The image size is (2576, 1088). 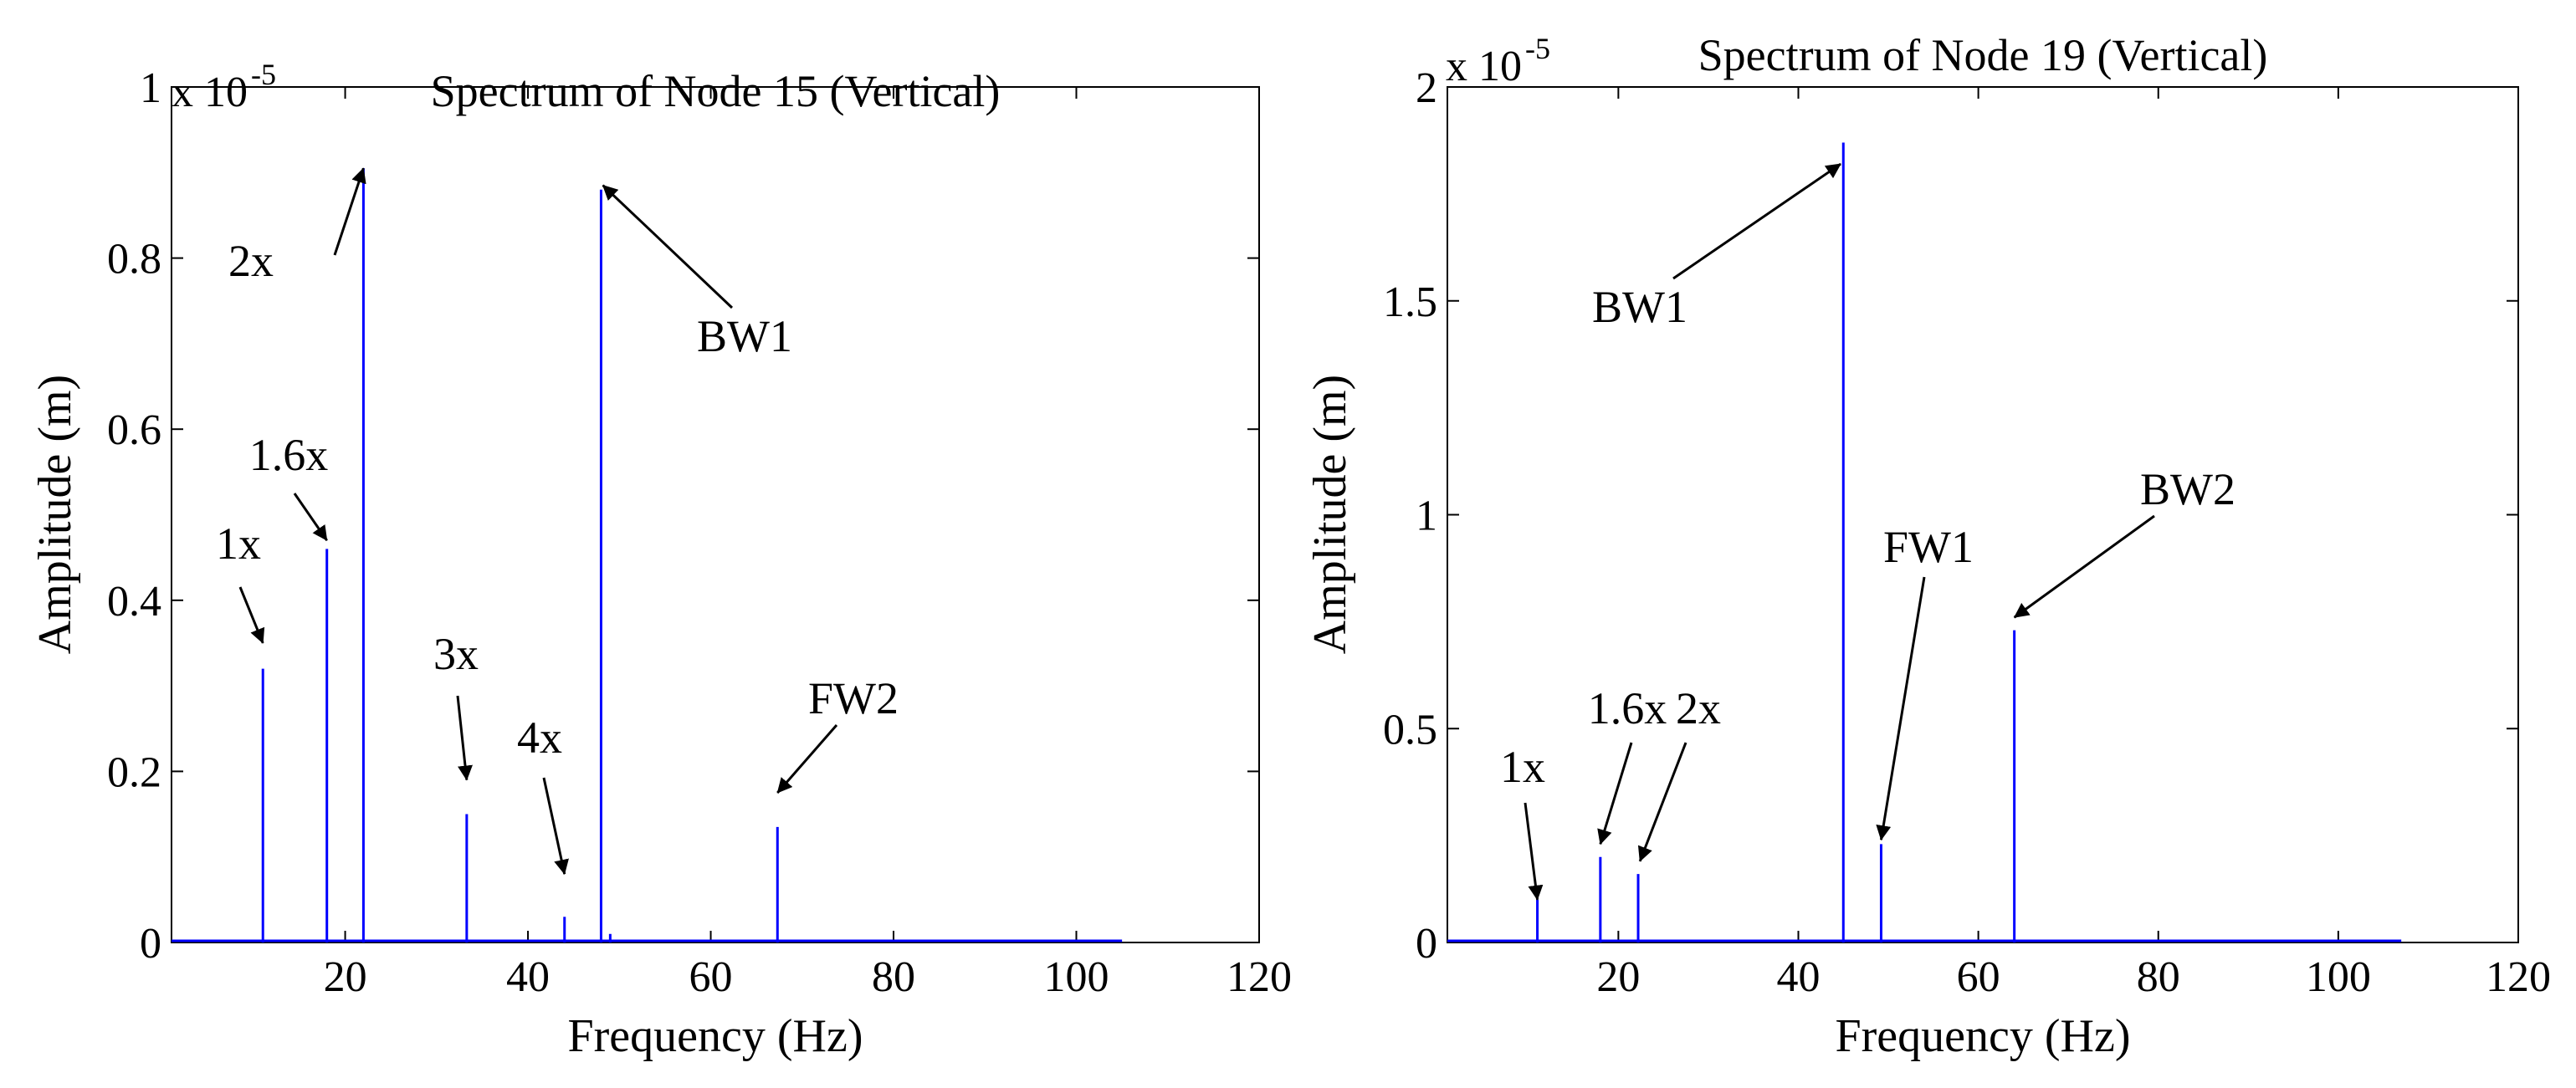 I want to click on xlabel-node-15: Frequency (Hz), so click(x=716, y=1036).